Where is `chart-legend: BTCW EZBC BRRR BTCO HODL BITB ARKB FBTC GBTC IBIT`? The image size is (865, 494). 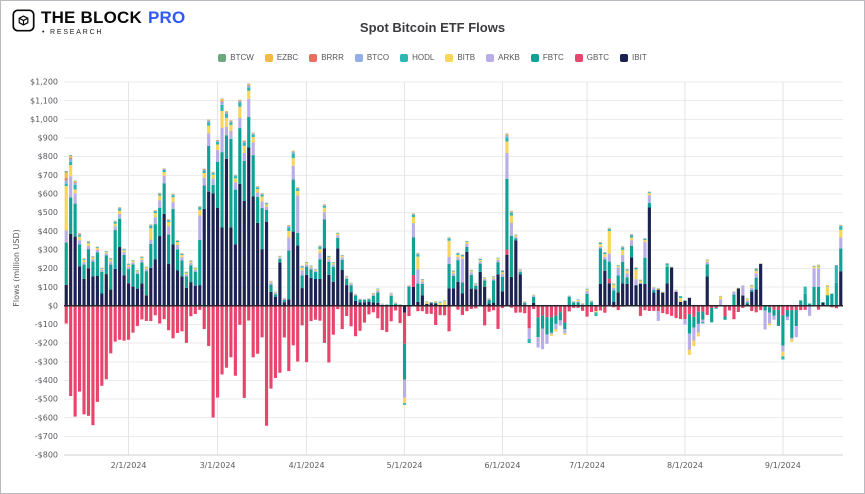
chart-legend: BTCW EZBC BRRR BTCO HODL BITB ARKB FBTC GBTC IBIT is located at coordinates (432, 57).